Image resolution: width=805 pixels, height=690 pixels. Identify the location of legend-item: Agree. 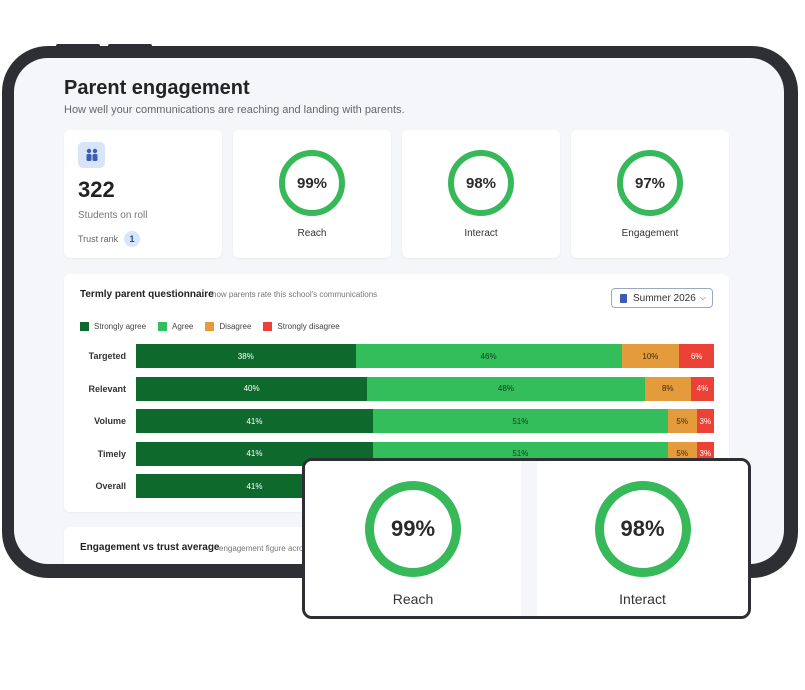
(175, 326).